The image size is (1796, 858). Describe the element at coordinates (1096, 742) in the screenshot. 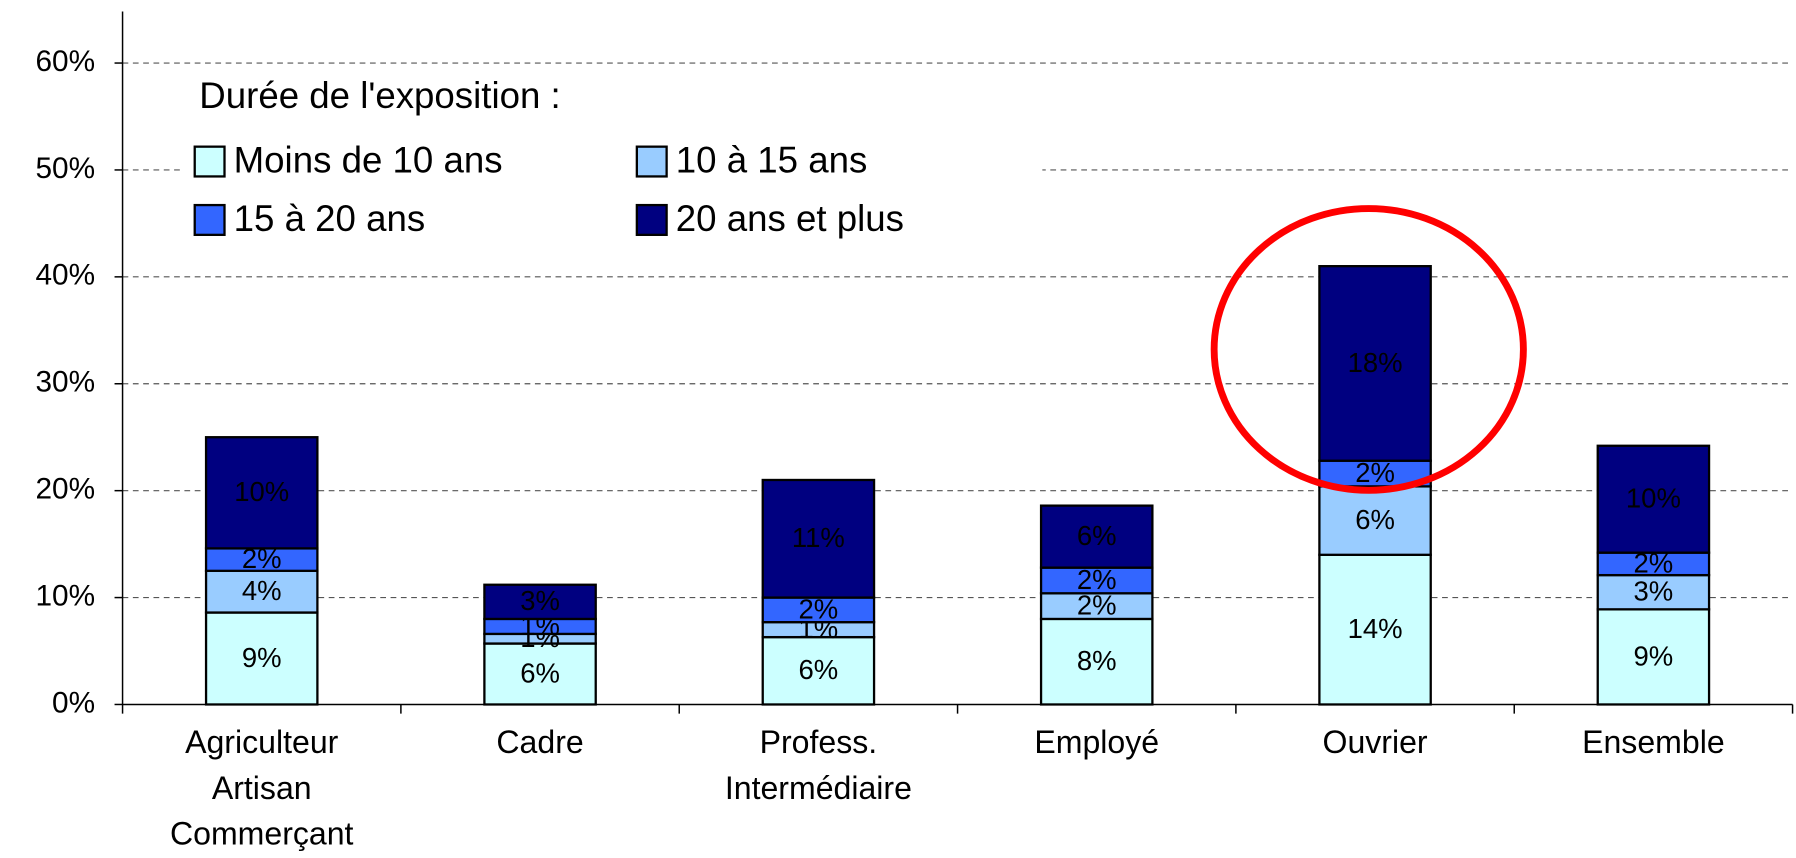

I see `x-tick-label: Employé` at that location.